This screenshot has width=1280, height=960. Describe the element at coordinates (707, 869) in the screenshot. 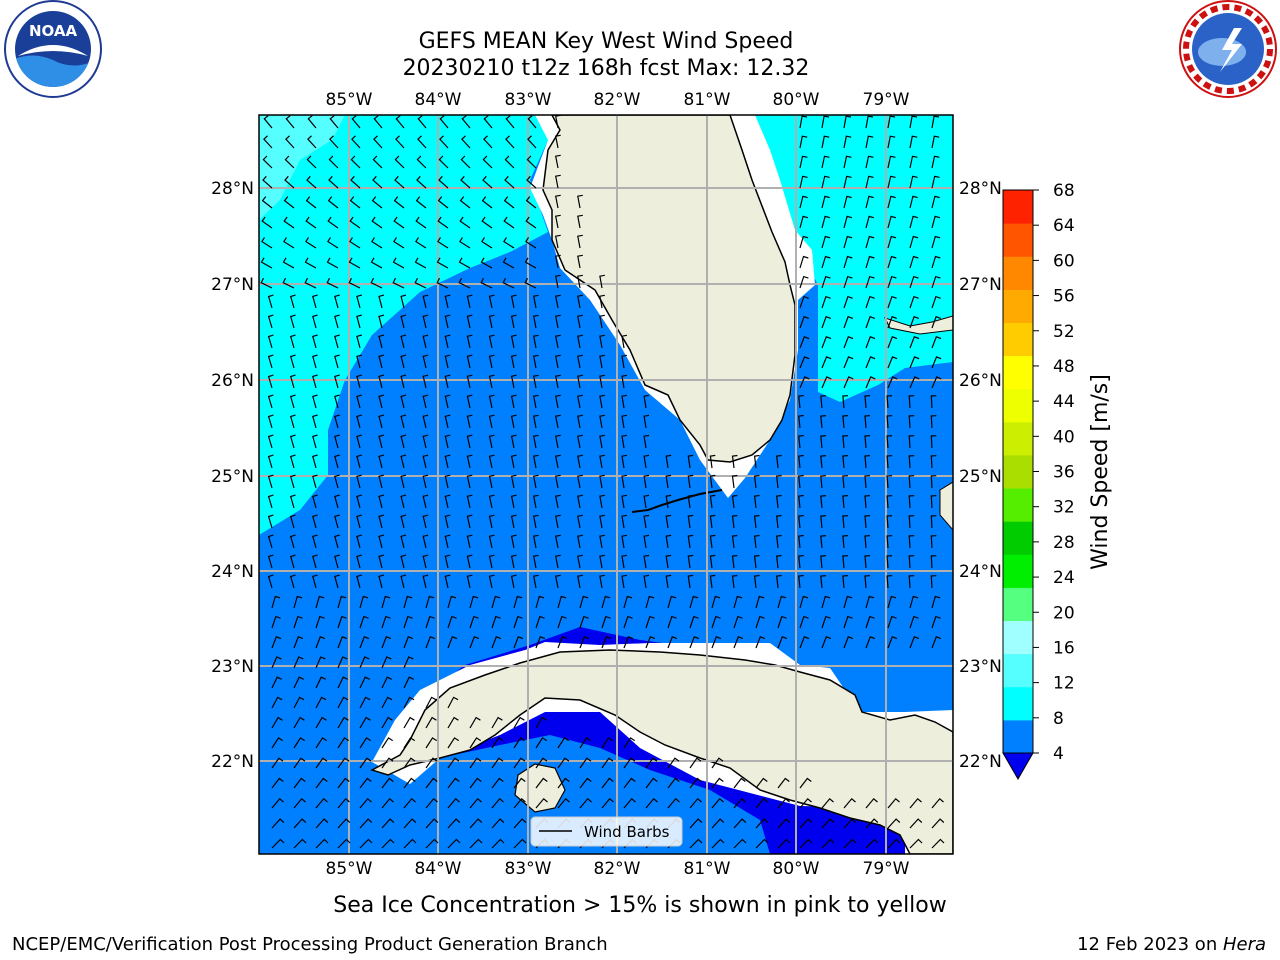

I see `lon-label-bottom: 81°W` at that location.